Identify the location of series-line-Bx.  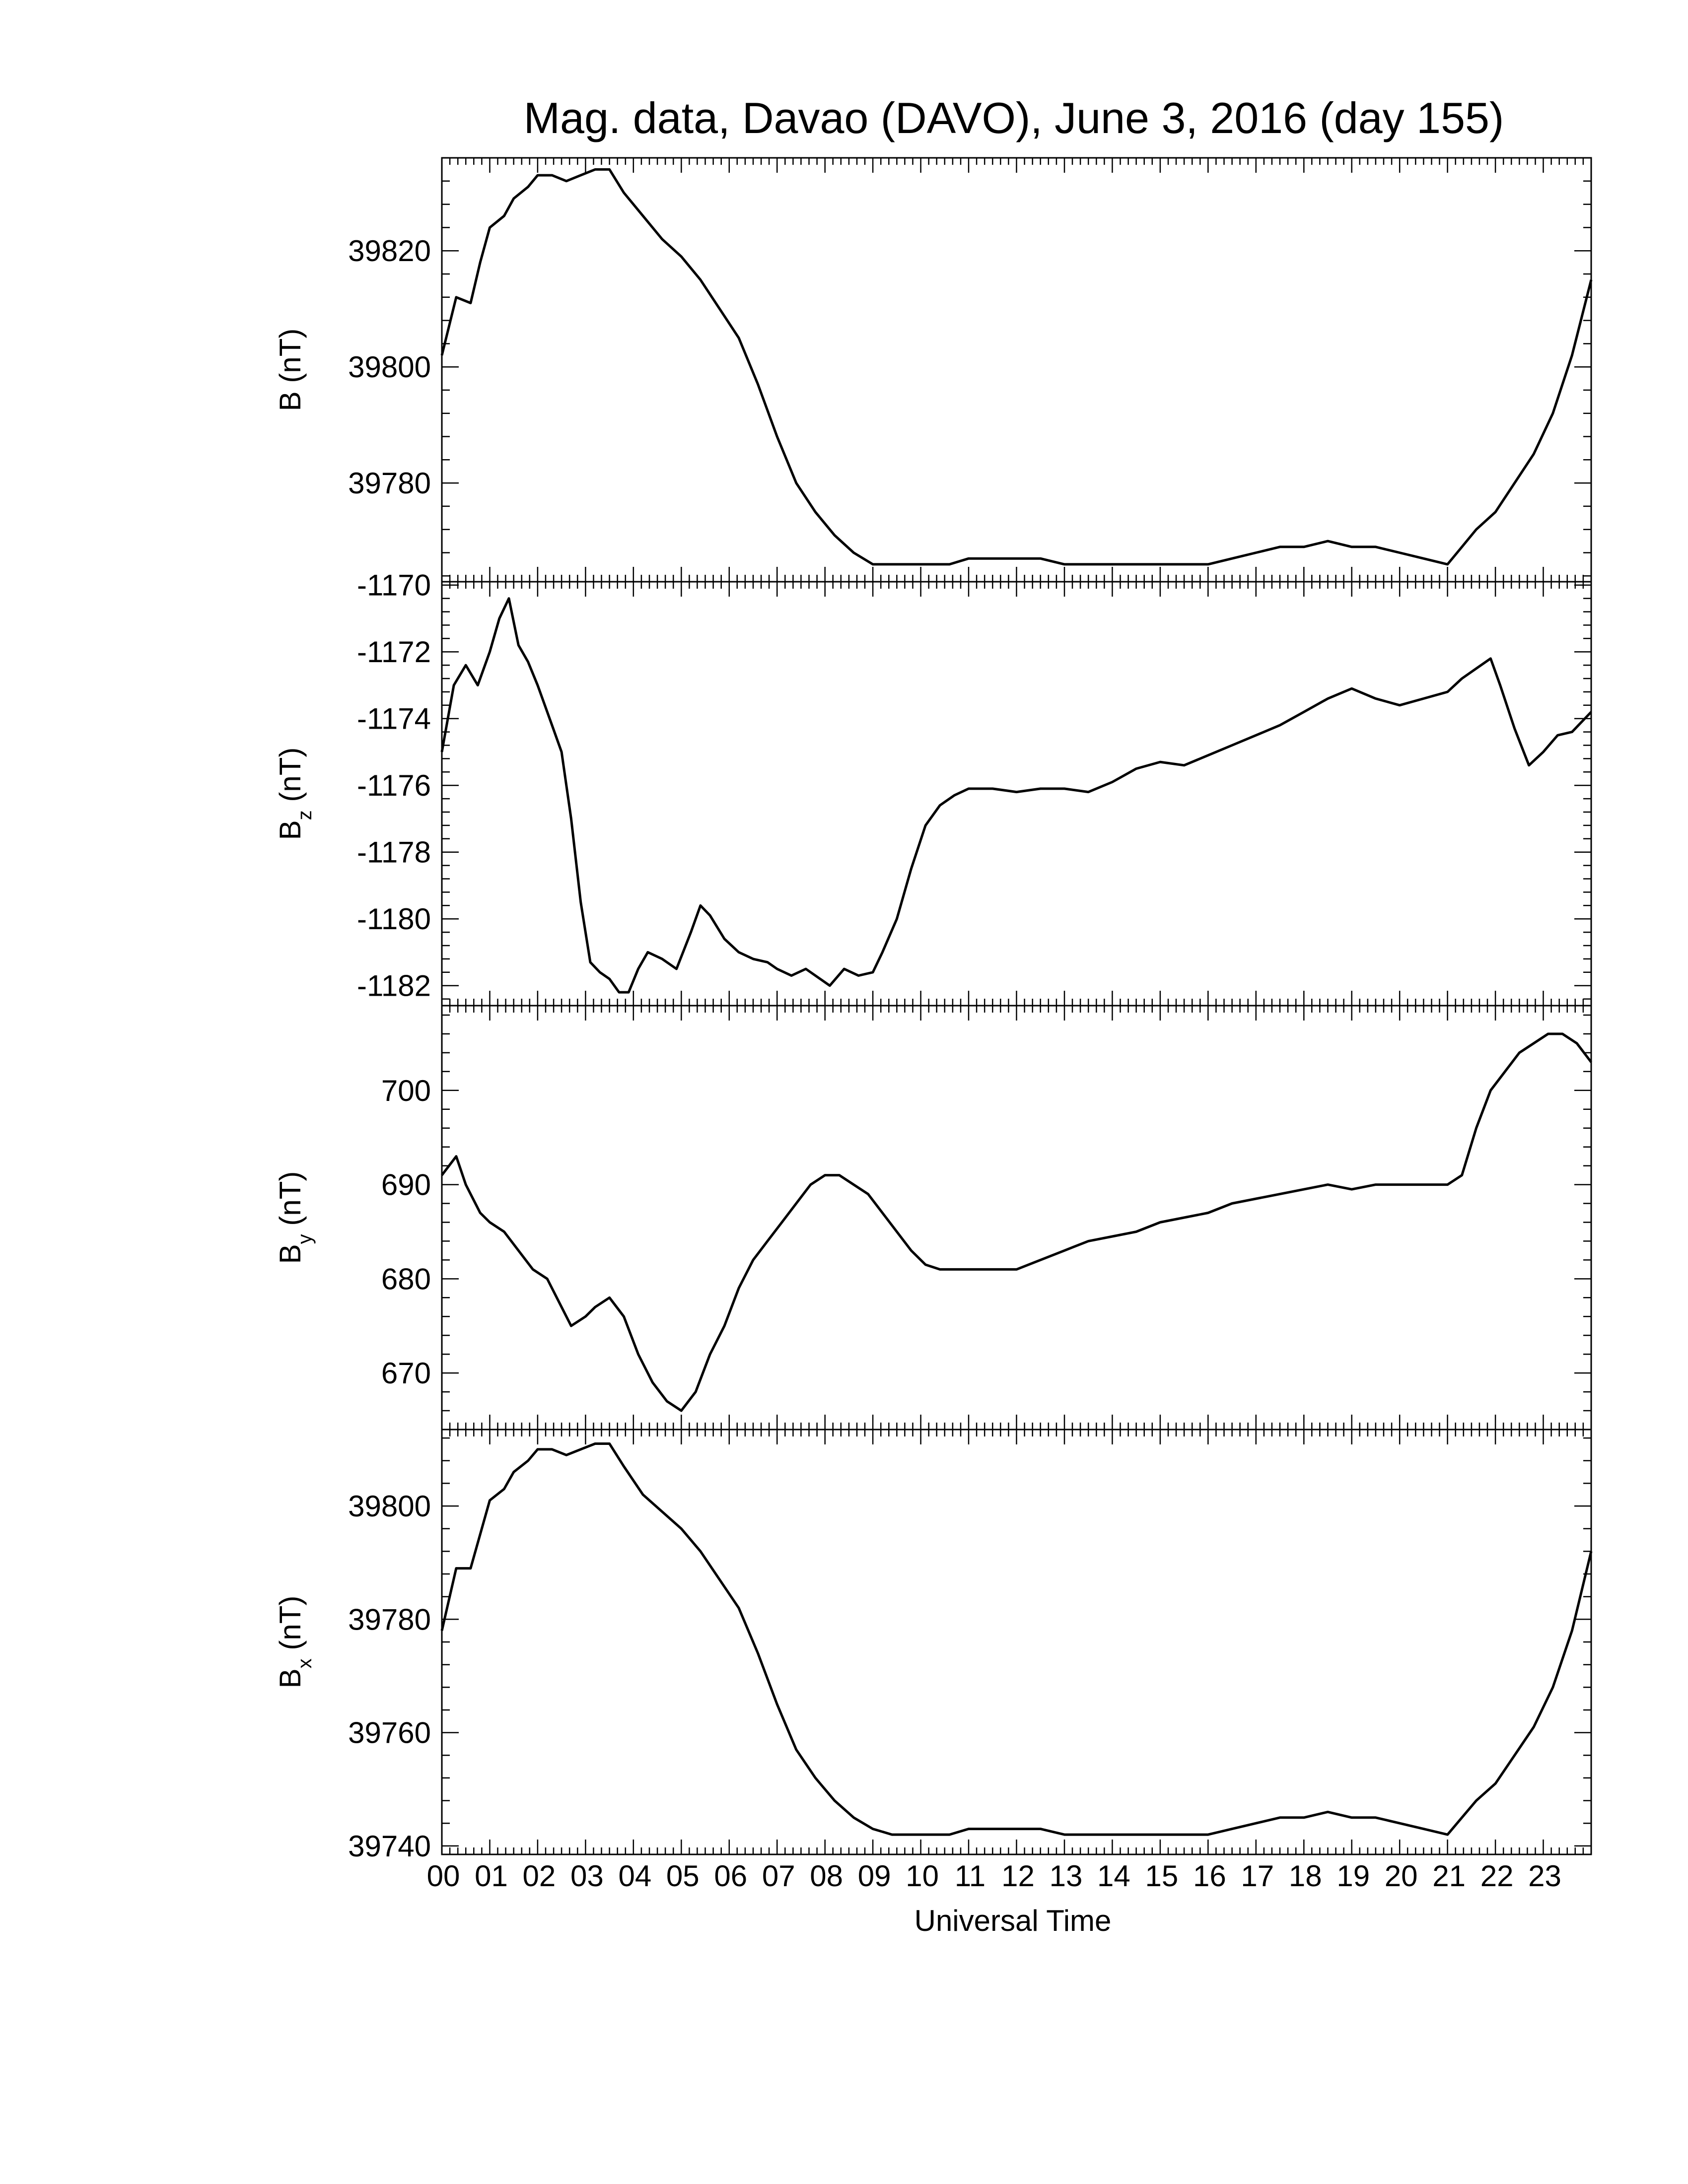
(1016, 1639).